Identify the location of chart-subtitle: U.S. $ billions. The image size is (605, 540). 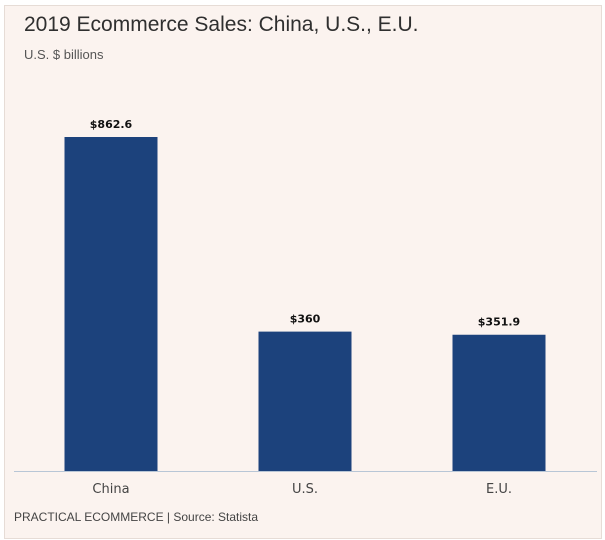
(64, 54).